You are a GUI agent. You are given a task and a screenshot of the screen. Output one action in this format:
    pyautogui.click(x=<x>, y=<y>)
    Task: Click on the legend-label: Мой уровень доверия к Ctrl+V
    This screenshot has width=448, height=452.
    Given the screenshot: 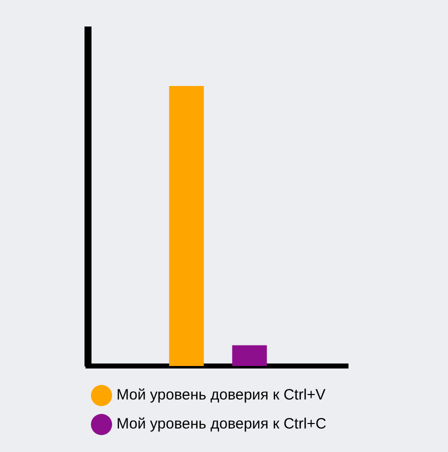 What is the action you would take?
    pyautogui.click(x=221, y=395)
    